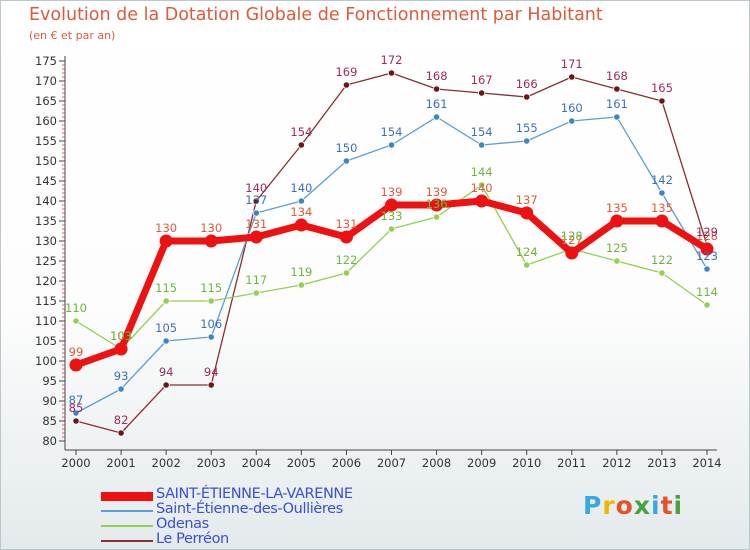 The image size is (750, 550). I want to click on x-tick-label: 2011, so click(571, 463).